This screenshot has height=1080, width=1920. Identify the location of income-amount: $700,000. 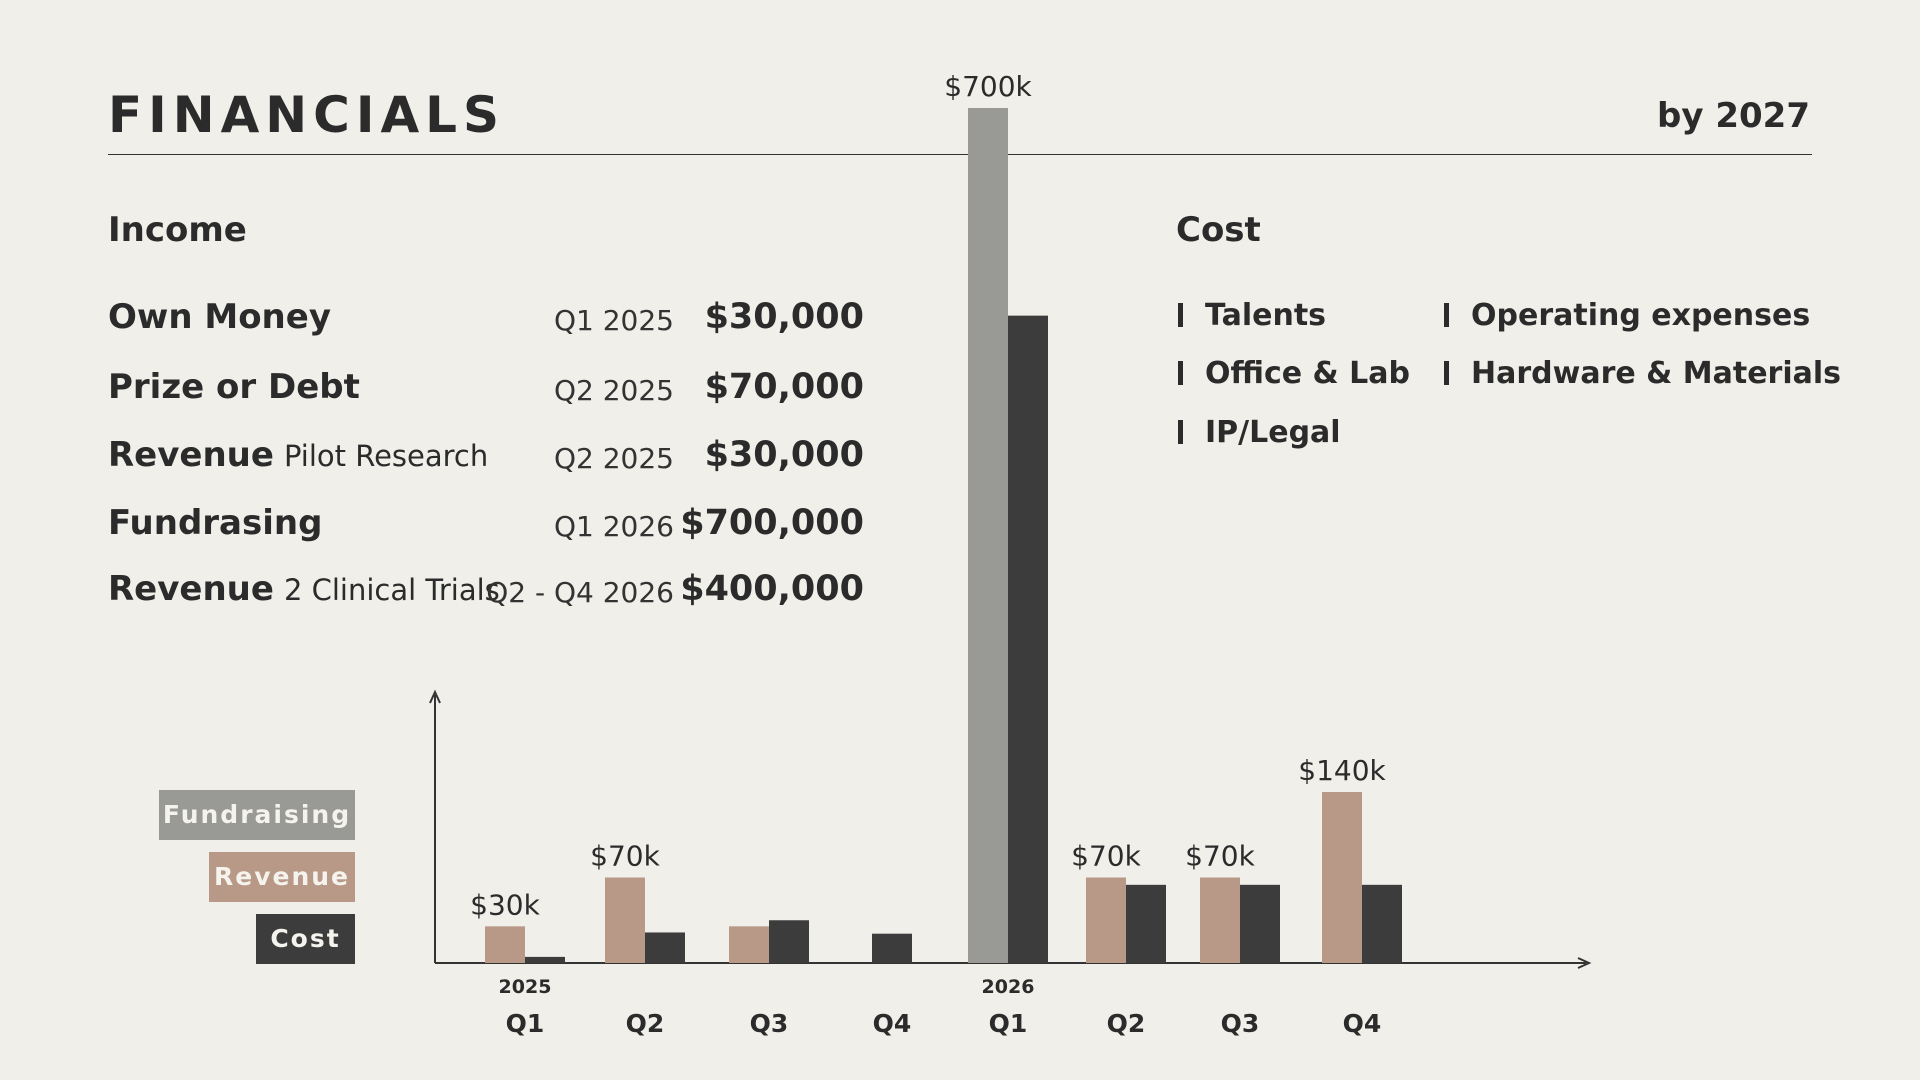
(772, 523).